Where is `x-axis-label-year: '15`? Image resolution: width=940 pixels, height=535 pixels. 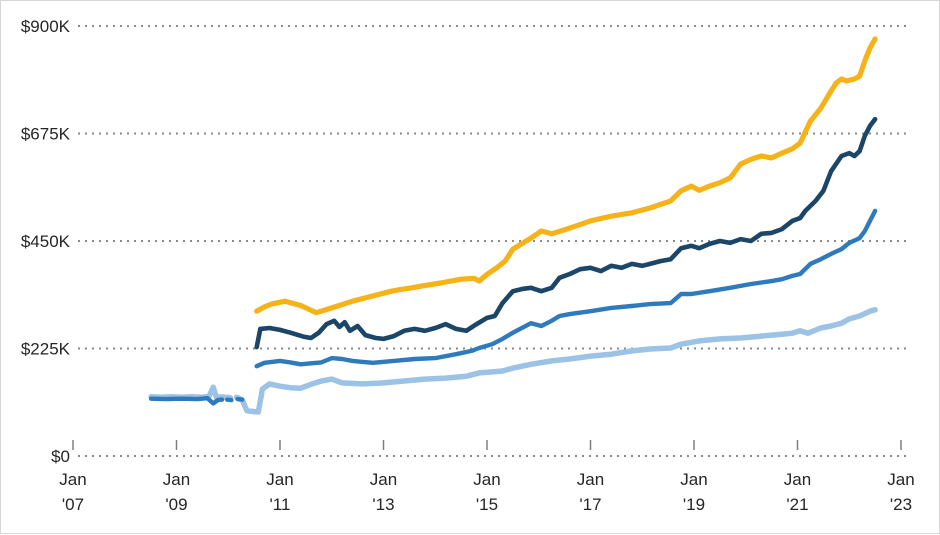
x-axis-label-year: '15 is located at coordinates (487, 504).